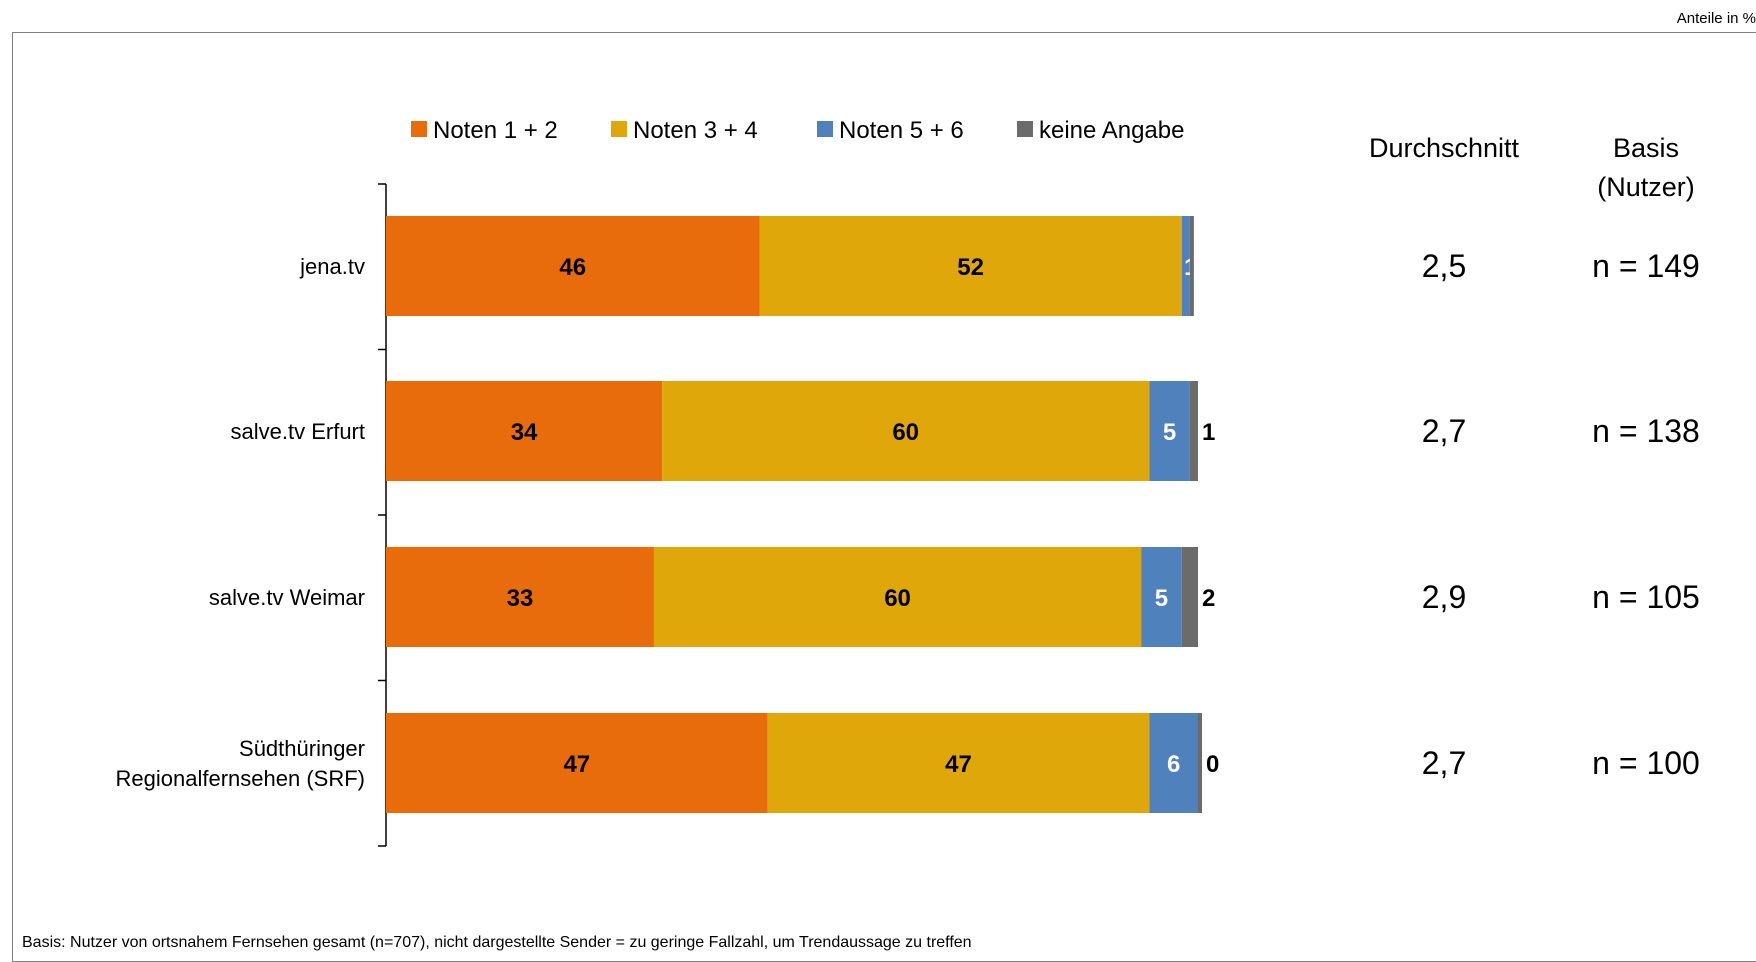 The height and width of the screenshot is (962, 1756). I want to click on legend-entry: Noten 1 + 2, so click(495, 130).